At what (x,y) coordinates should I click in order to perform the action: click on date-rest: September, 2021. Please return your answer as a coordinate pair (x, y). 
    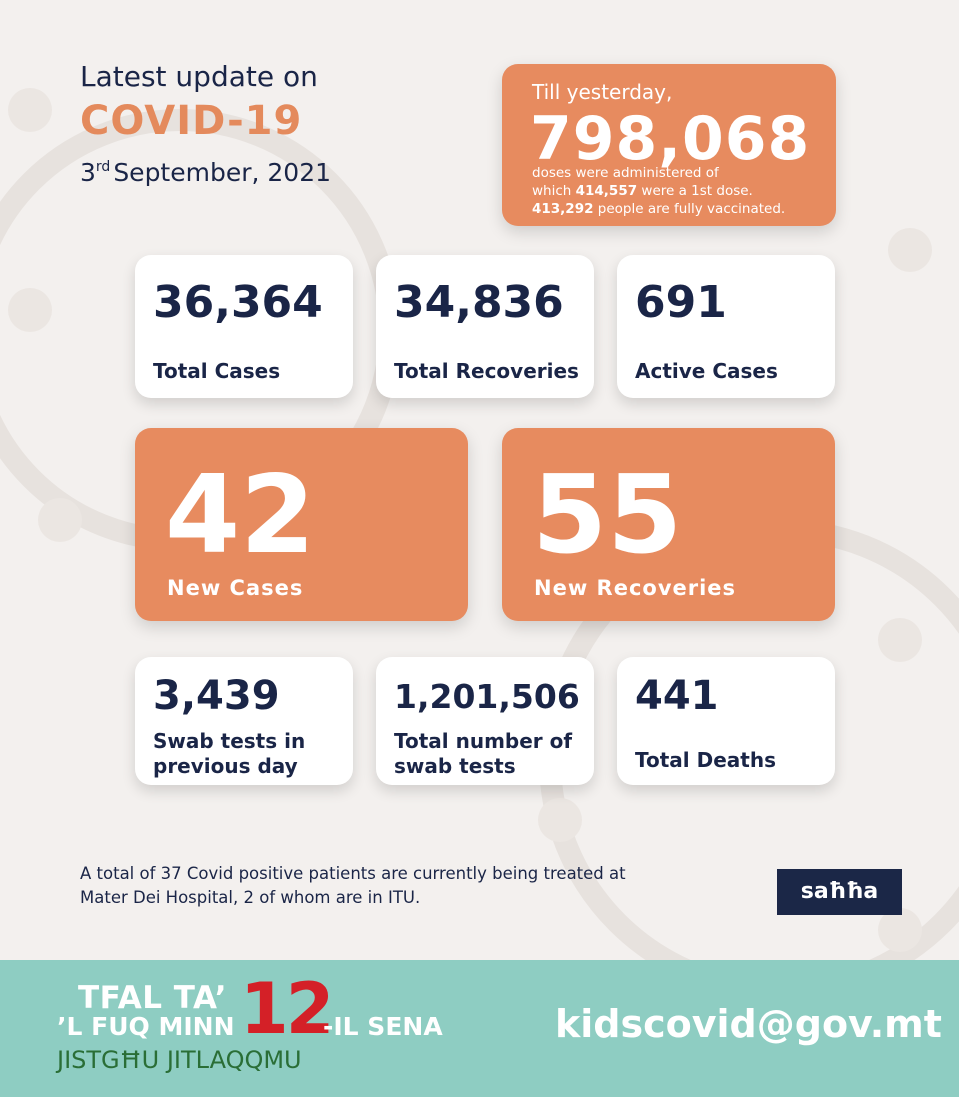
    Looking at the image, I should click on (222, 172).